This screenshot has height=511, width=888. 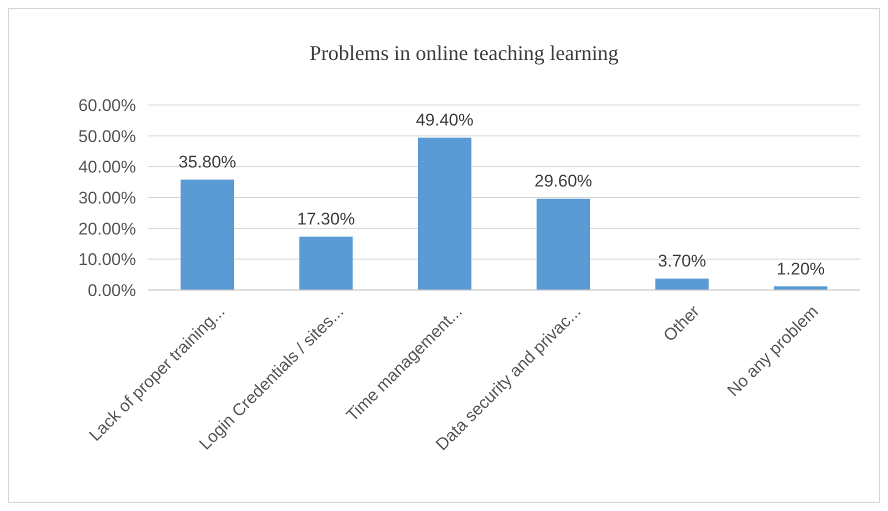 What do you see at coordinates (445, 120) in the screenshot?
I see `data-label: 49.40%` at bounding box center [445, 120].